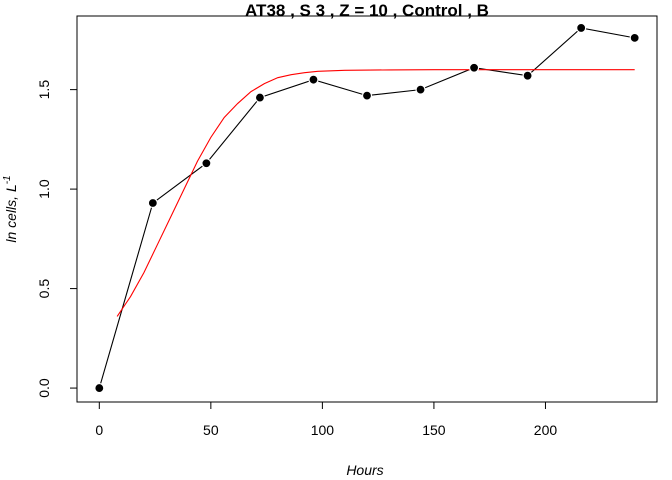 This screenshot has width=672, height=480. What do you see at coordinates (211, 430) in the screenshot?
I see `x-tick-label: 50` at bounding box center [211, 430].